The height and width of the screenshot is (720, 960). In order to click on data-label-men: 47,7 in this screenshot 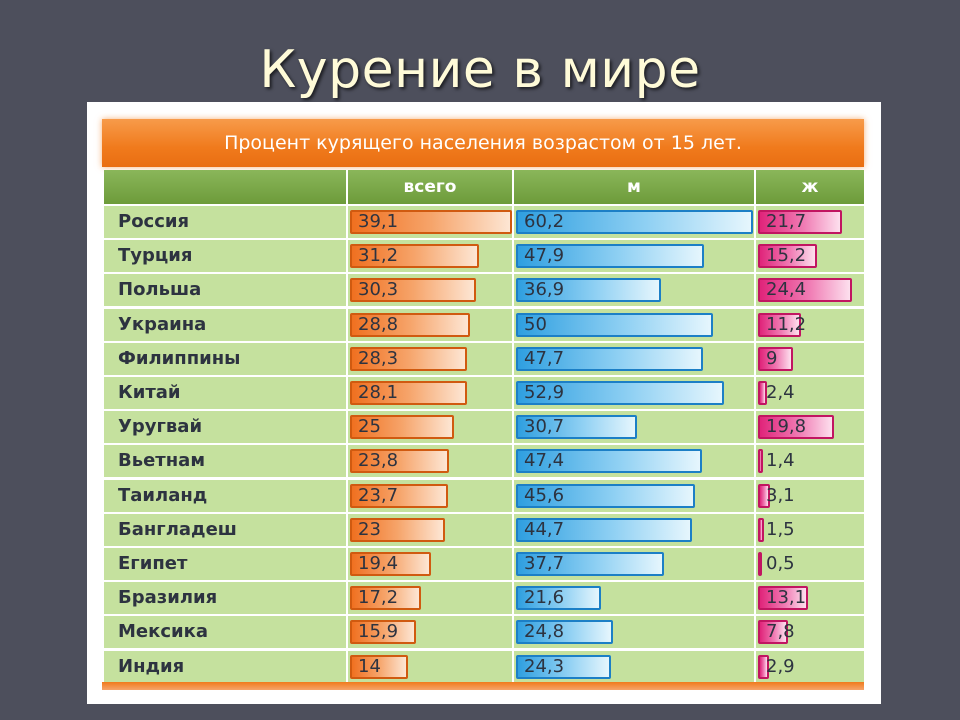, I will do `click(544, 358)`.